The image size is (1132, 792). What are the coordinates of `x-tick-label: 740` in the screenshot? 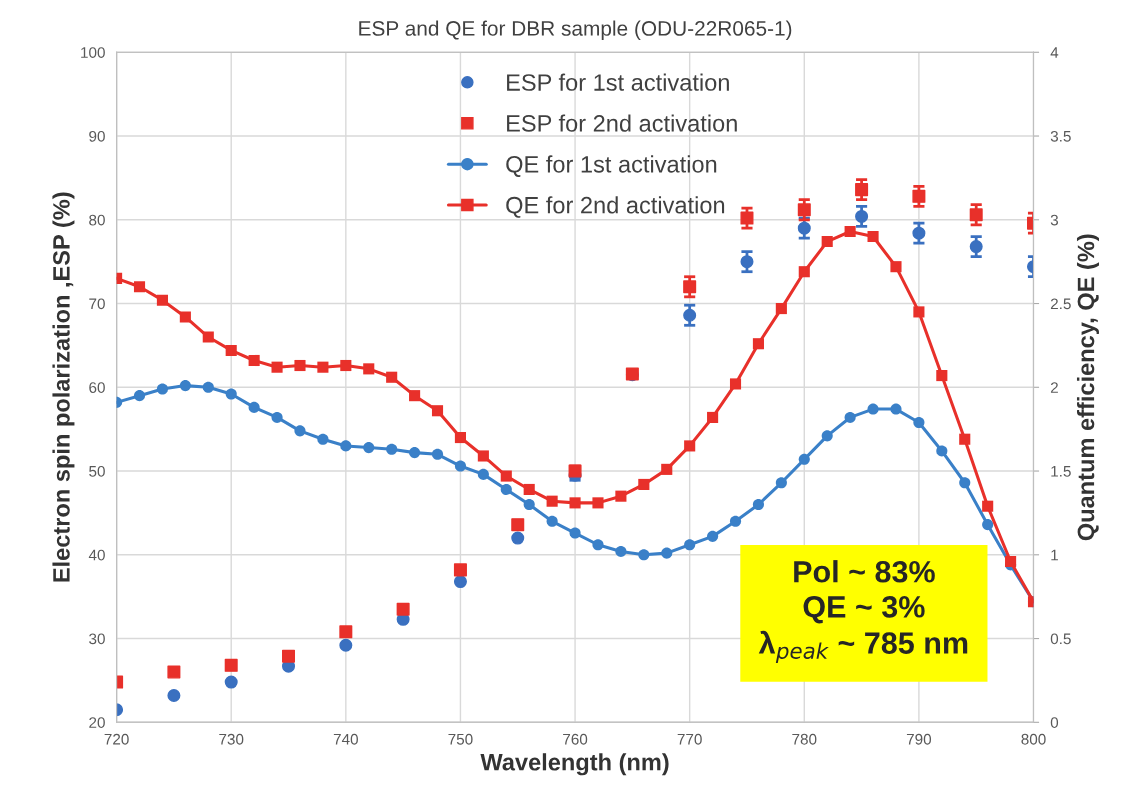 It's located at (345, 739).